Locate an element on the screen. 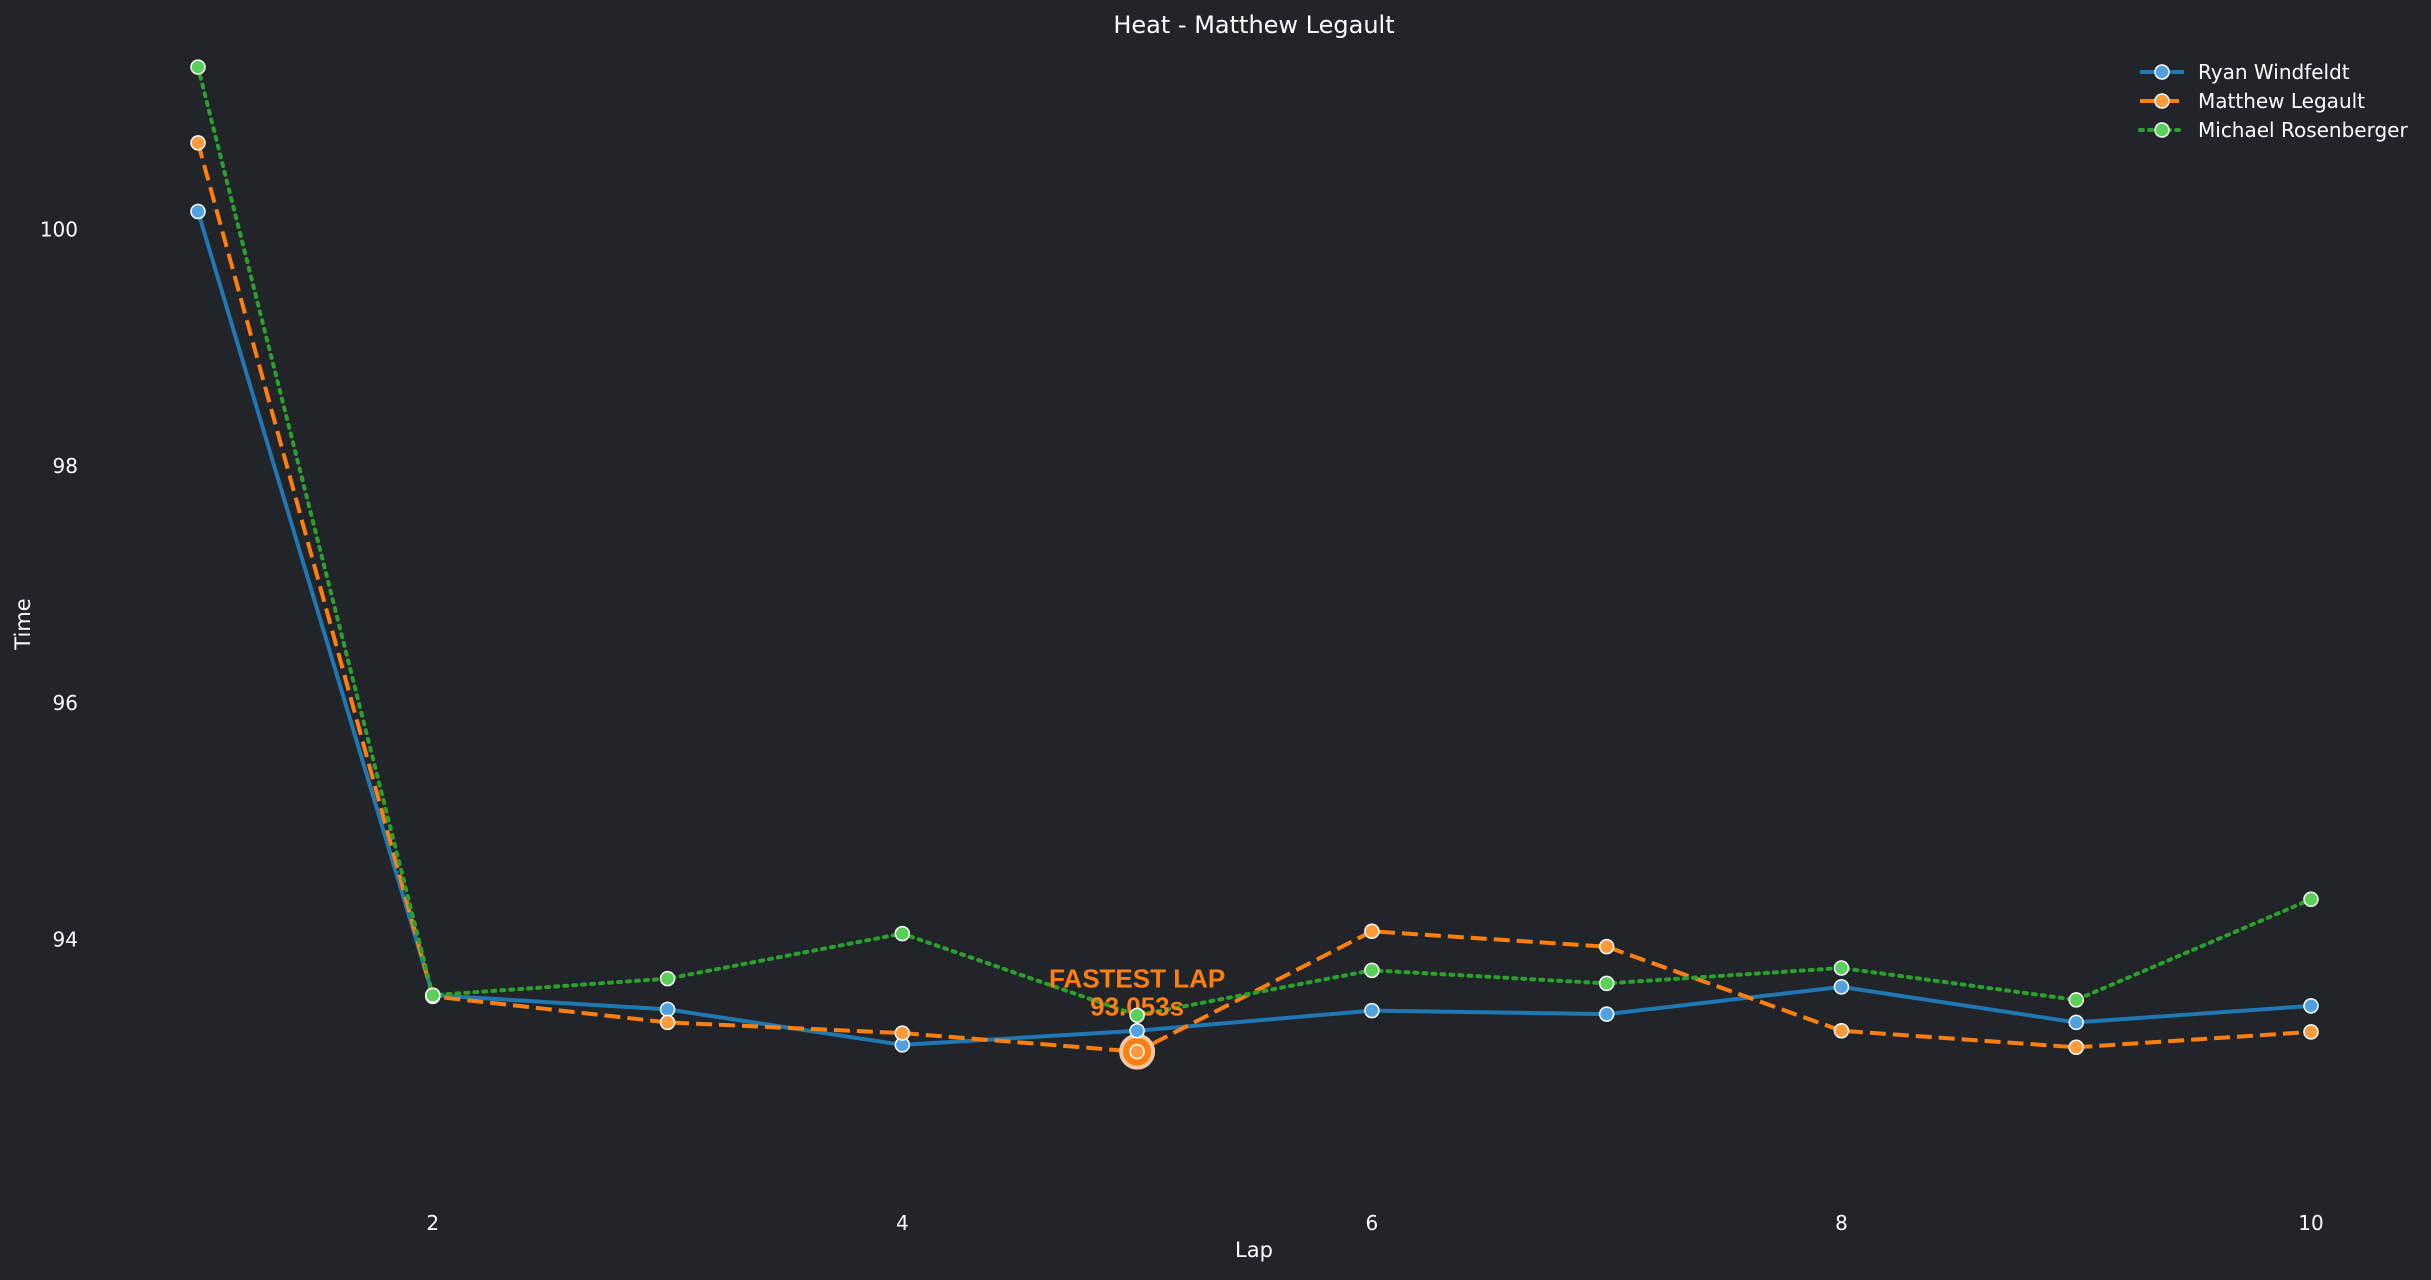 The image size is (2431, 1280). x-tick-label: 8 is located at coordinates (1841, 1223).